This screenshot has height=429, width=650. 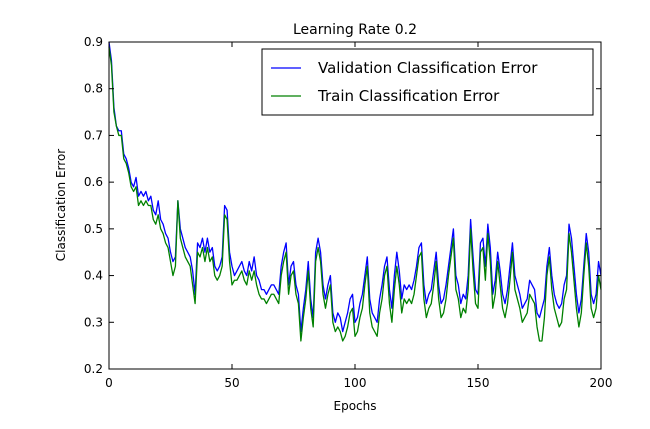 I want to click on y-tick-label: 0.6, so click(x=93, y=182).